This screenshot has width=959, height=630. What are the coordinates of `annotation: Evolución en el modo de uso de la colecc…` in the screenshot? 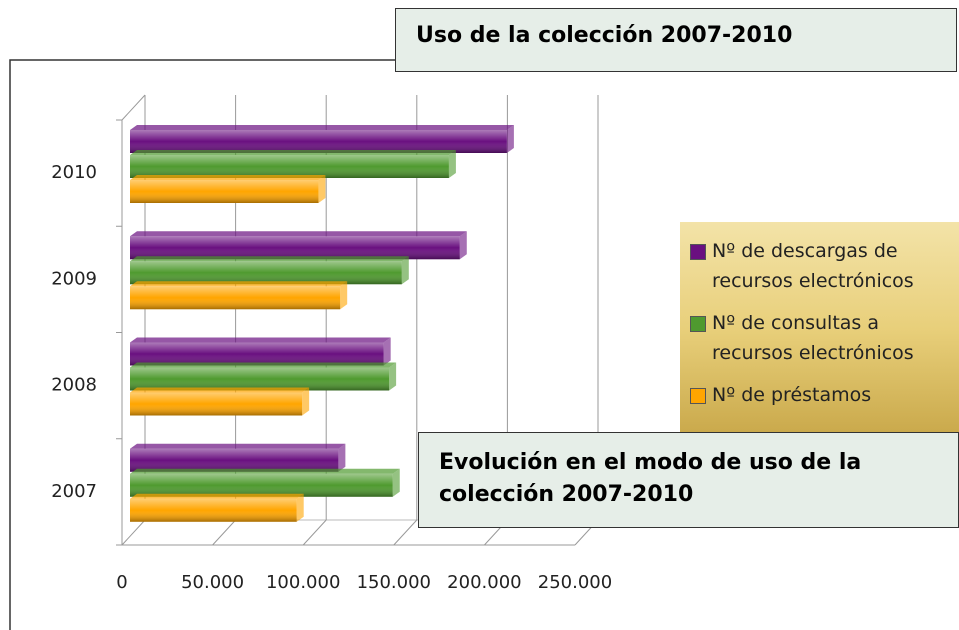 It's located at (688, 480).